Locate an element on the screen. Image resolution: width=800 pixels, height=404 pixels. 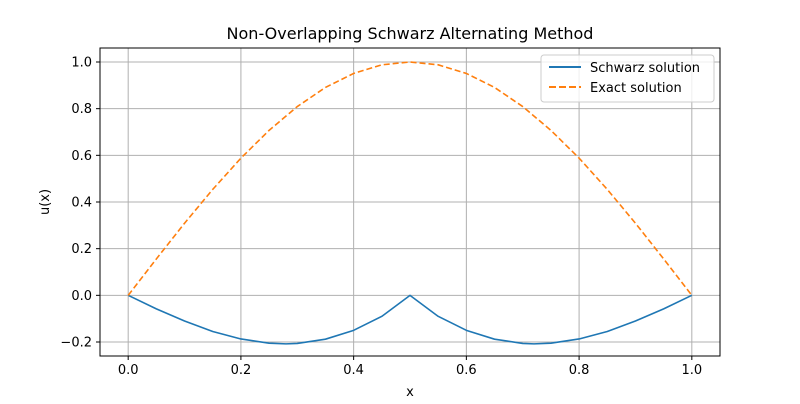
legend-box is located at coordinates (627, 78).